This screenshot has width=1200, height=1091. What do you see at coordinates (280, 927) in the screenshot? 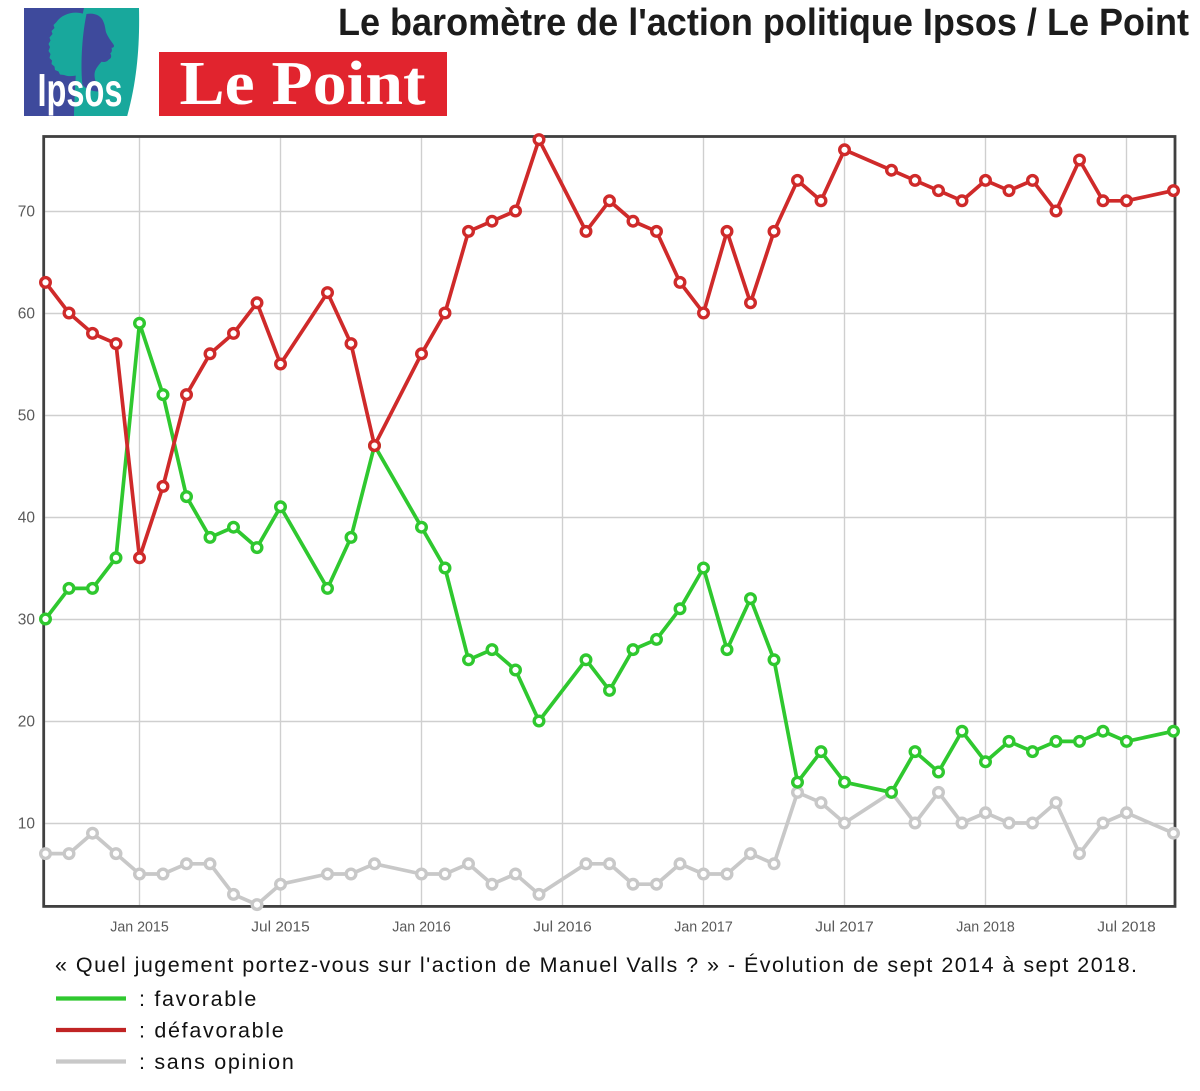
I see `svg-text: Jul 2015` at bounding box center [280, 927].